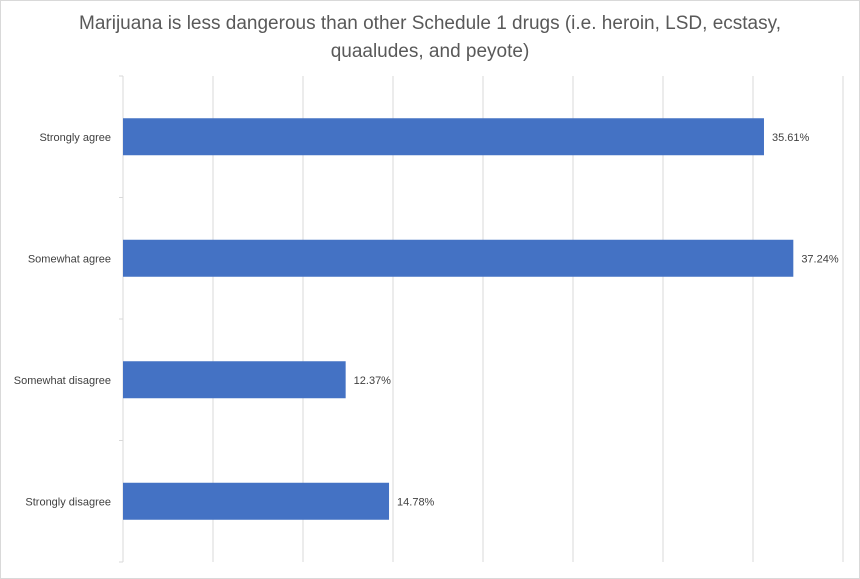 This screenshot has width=860, height=579. What do you see at coordinates (68, 502) in the screenshot?
I see `category-label: Strongly disagree` at bounding box center [68, 502].